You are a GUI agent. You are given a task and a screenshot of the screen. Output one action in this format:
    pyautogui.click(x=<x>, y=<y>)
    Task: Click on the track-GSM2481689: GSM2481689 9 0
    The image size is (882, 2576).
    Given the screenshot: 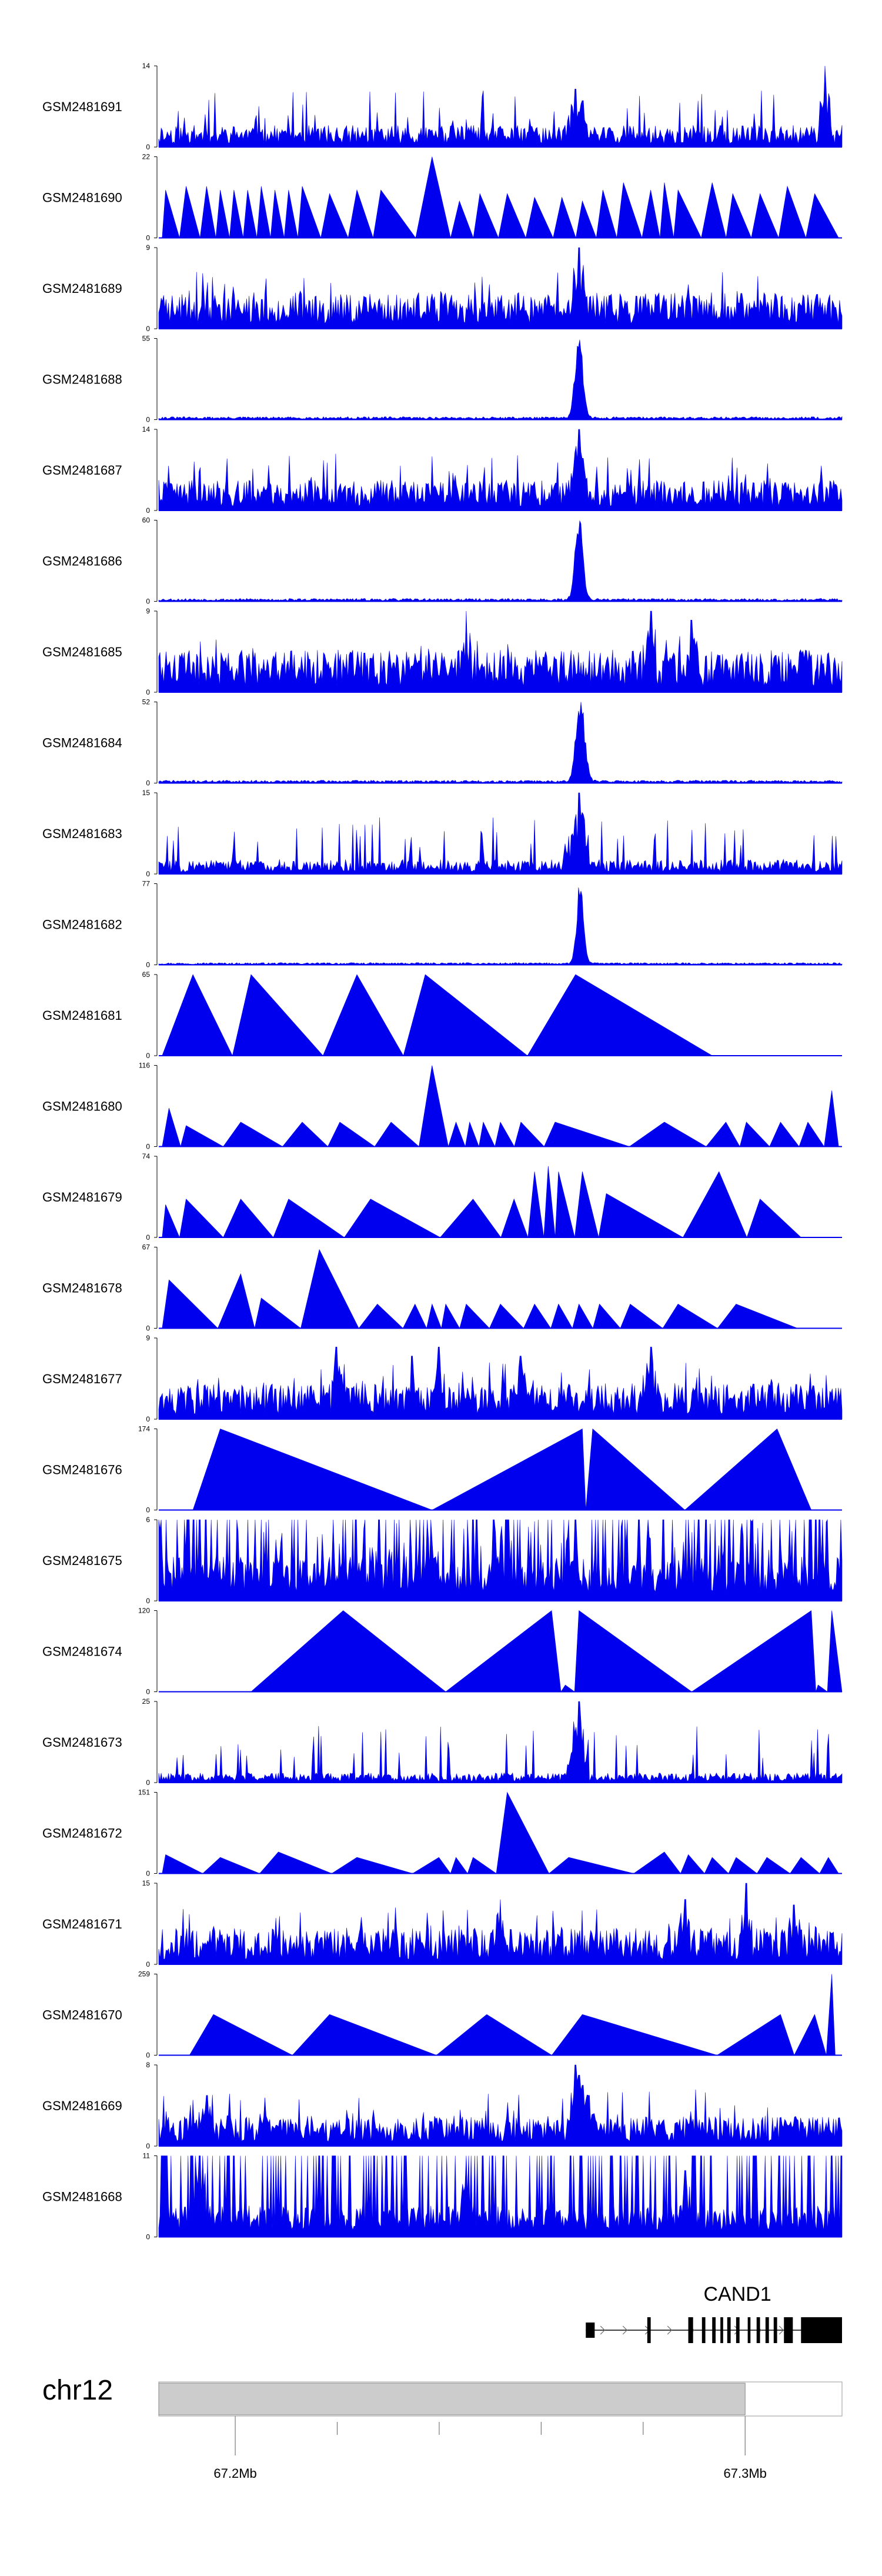 What is the action you would take?
    pyautogui.click(x=442, y=288)
    